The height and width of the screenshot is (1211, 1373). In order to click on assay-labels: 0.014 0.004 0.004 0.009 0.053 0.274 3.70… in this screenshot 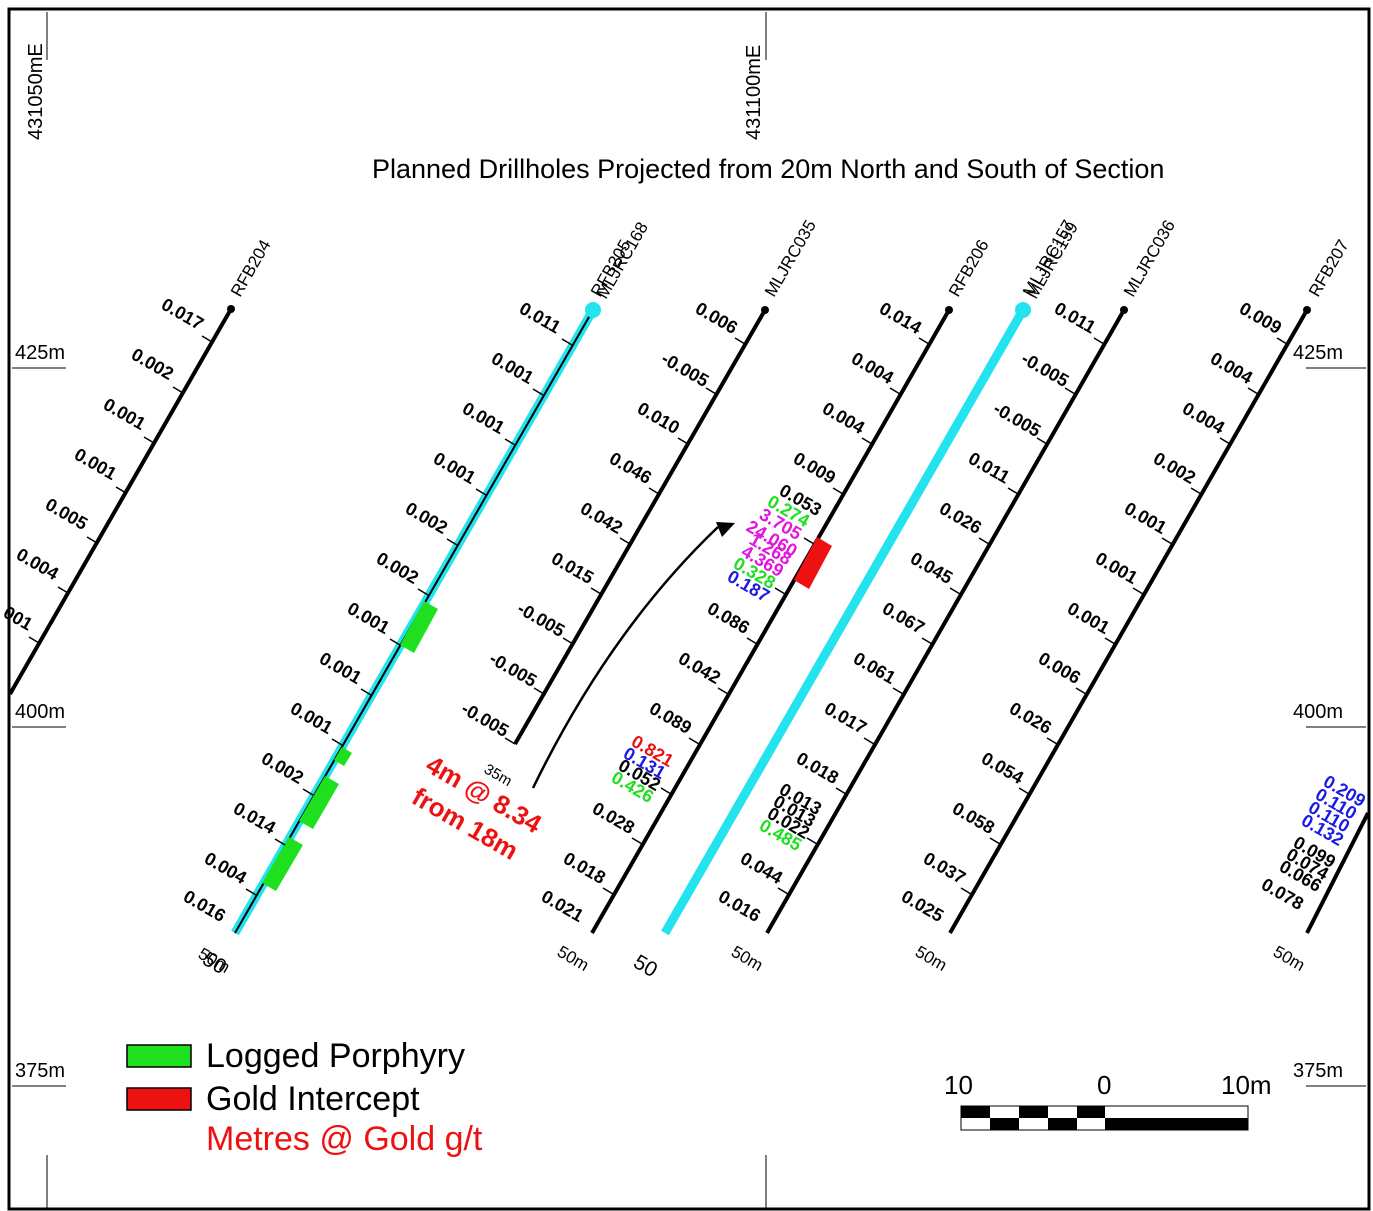, I will do `click(731, 612)`.